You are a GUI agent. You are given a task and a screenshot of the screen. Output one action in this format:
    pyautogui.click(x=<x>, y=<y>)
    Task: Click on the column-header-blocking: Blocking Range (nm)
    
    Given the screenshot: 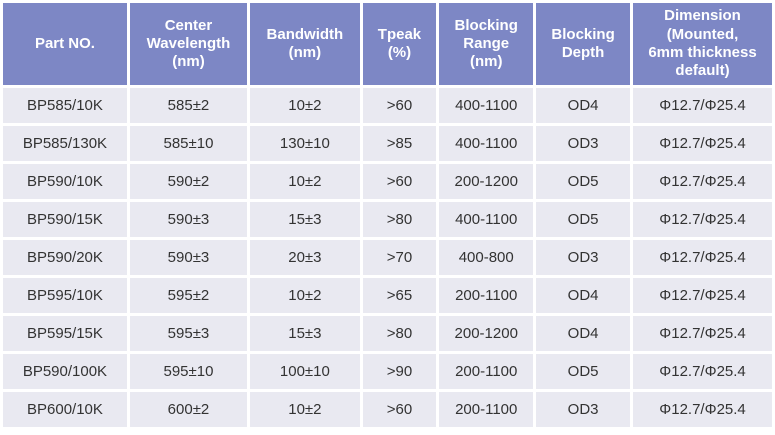 What is the action you would take?
    pyautogui.click(x=486, y=44)
    